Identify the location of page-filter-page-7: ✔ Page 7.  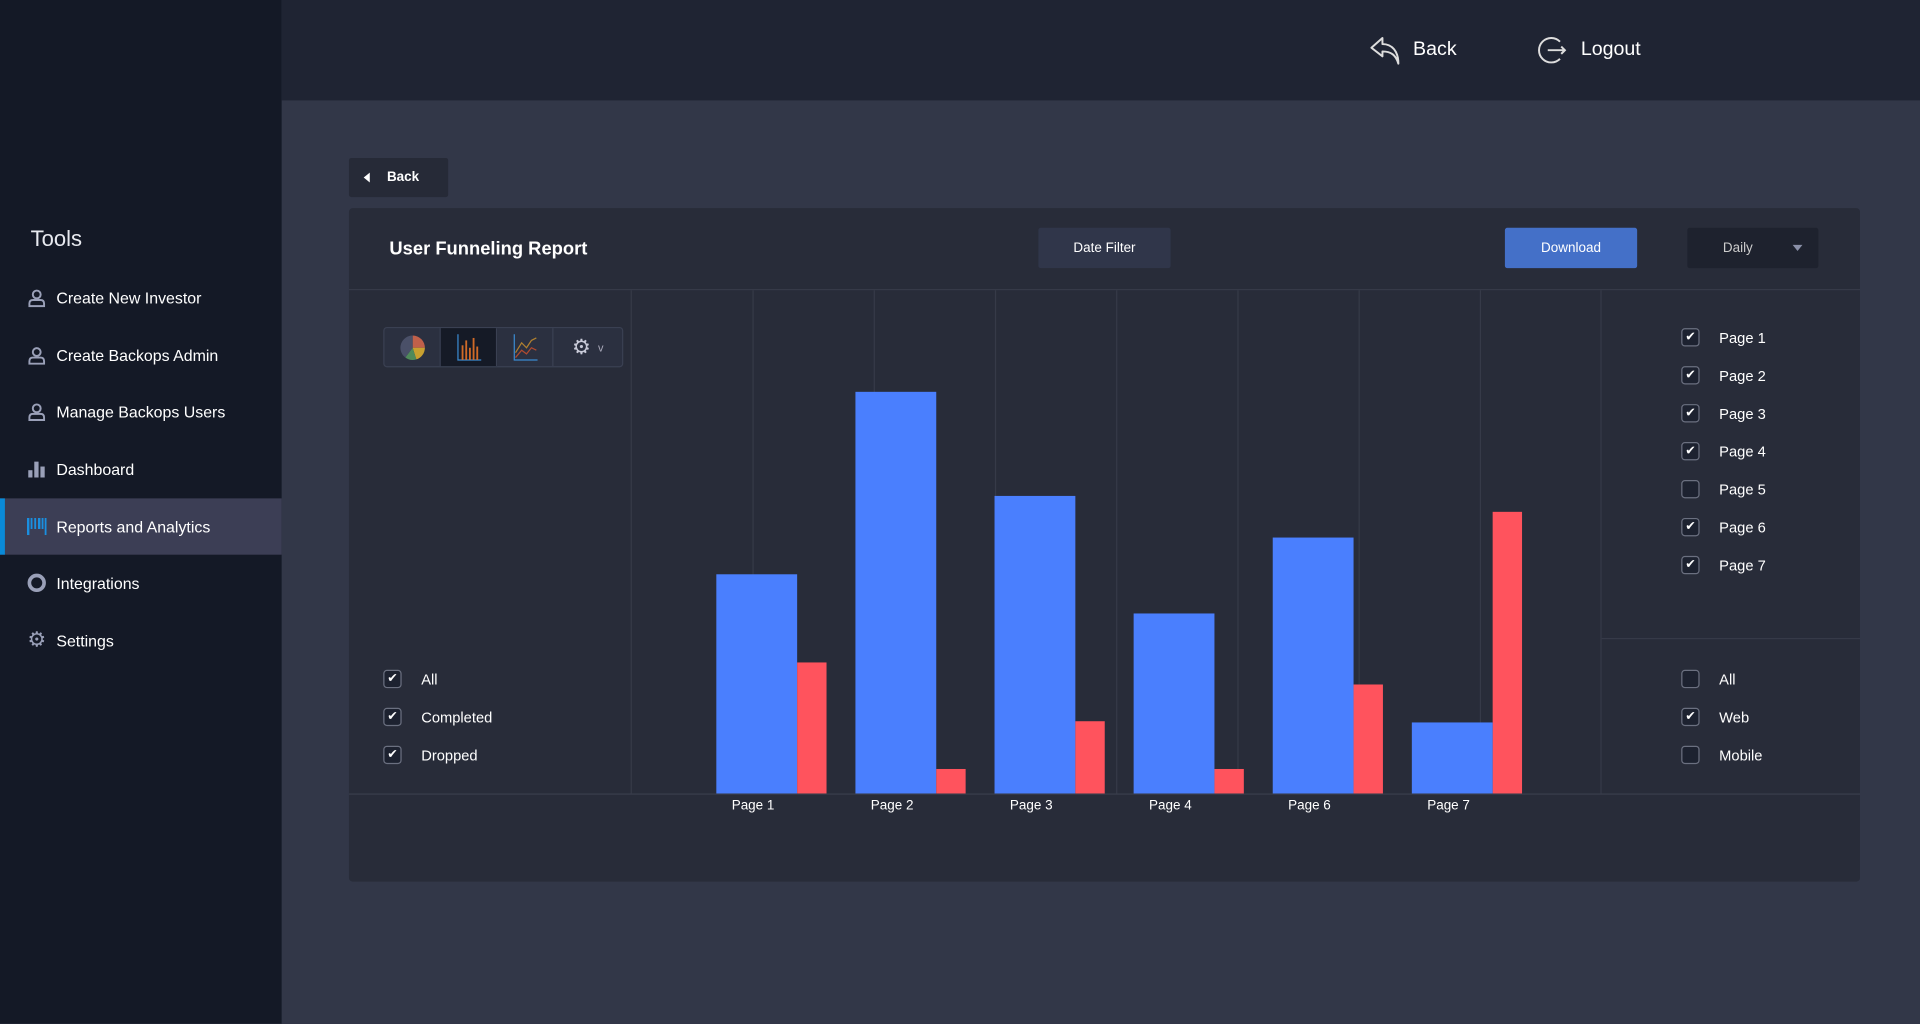
(1723, 565).